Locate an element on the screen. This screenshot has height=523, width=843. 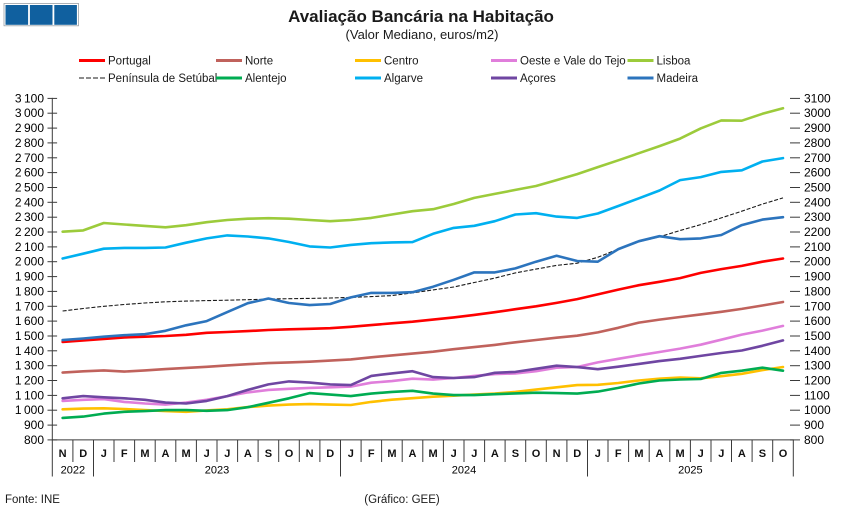
svg-text: 2 900 is located at coordinates (29, 128).